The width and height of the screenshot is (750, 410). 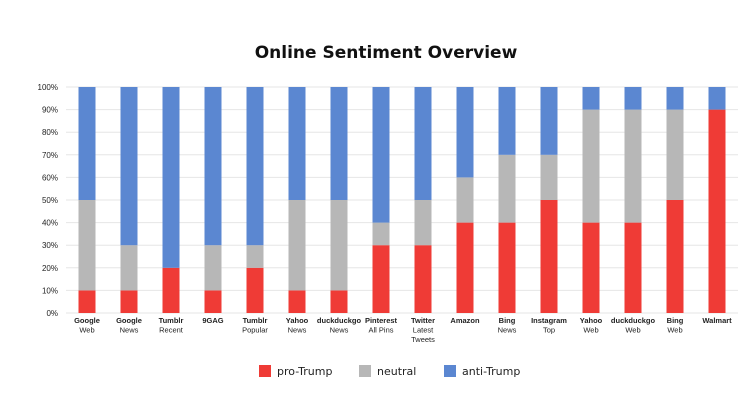 I want to click on x-tick-label: Pinterest, so click(x=381, y=320).